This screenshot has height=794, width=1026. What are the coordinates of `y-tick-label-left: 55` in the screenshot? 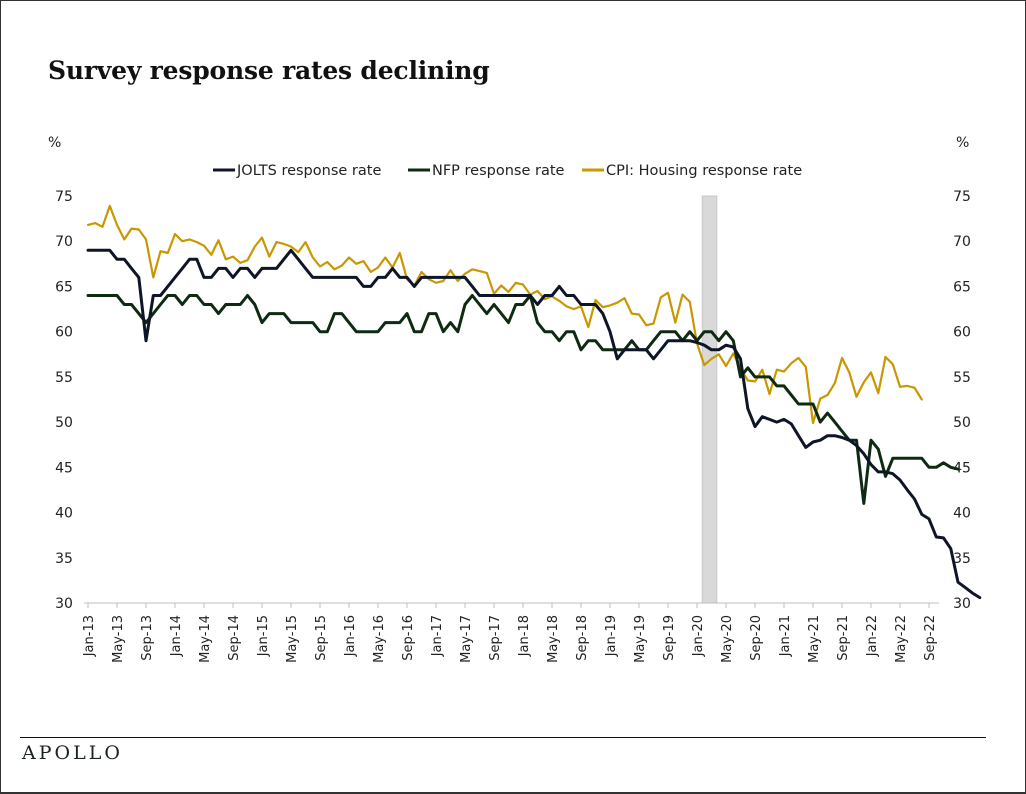 It's located at (64, 378).